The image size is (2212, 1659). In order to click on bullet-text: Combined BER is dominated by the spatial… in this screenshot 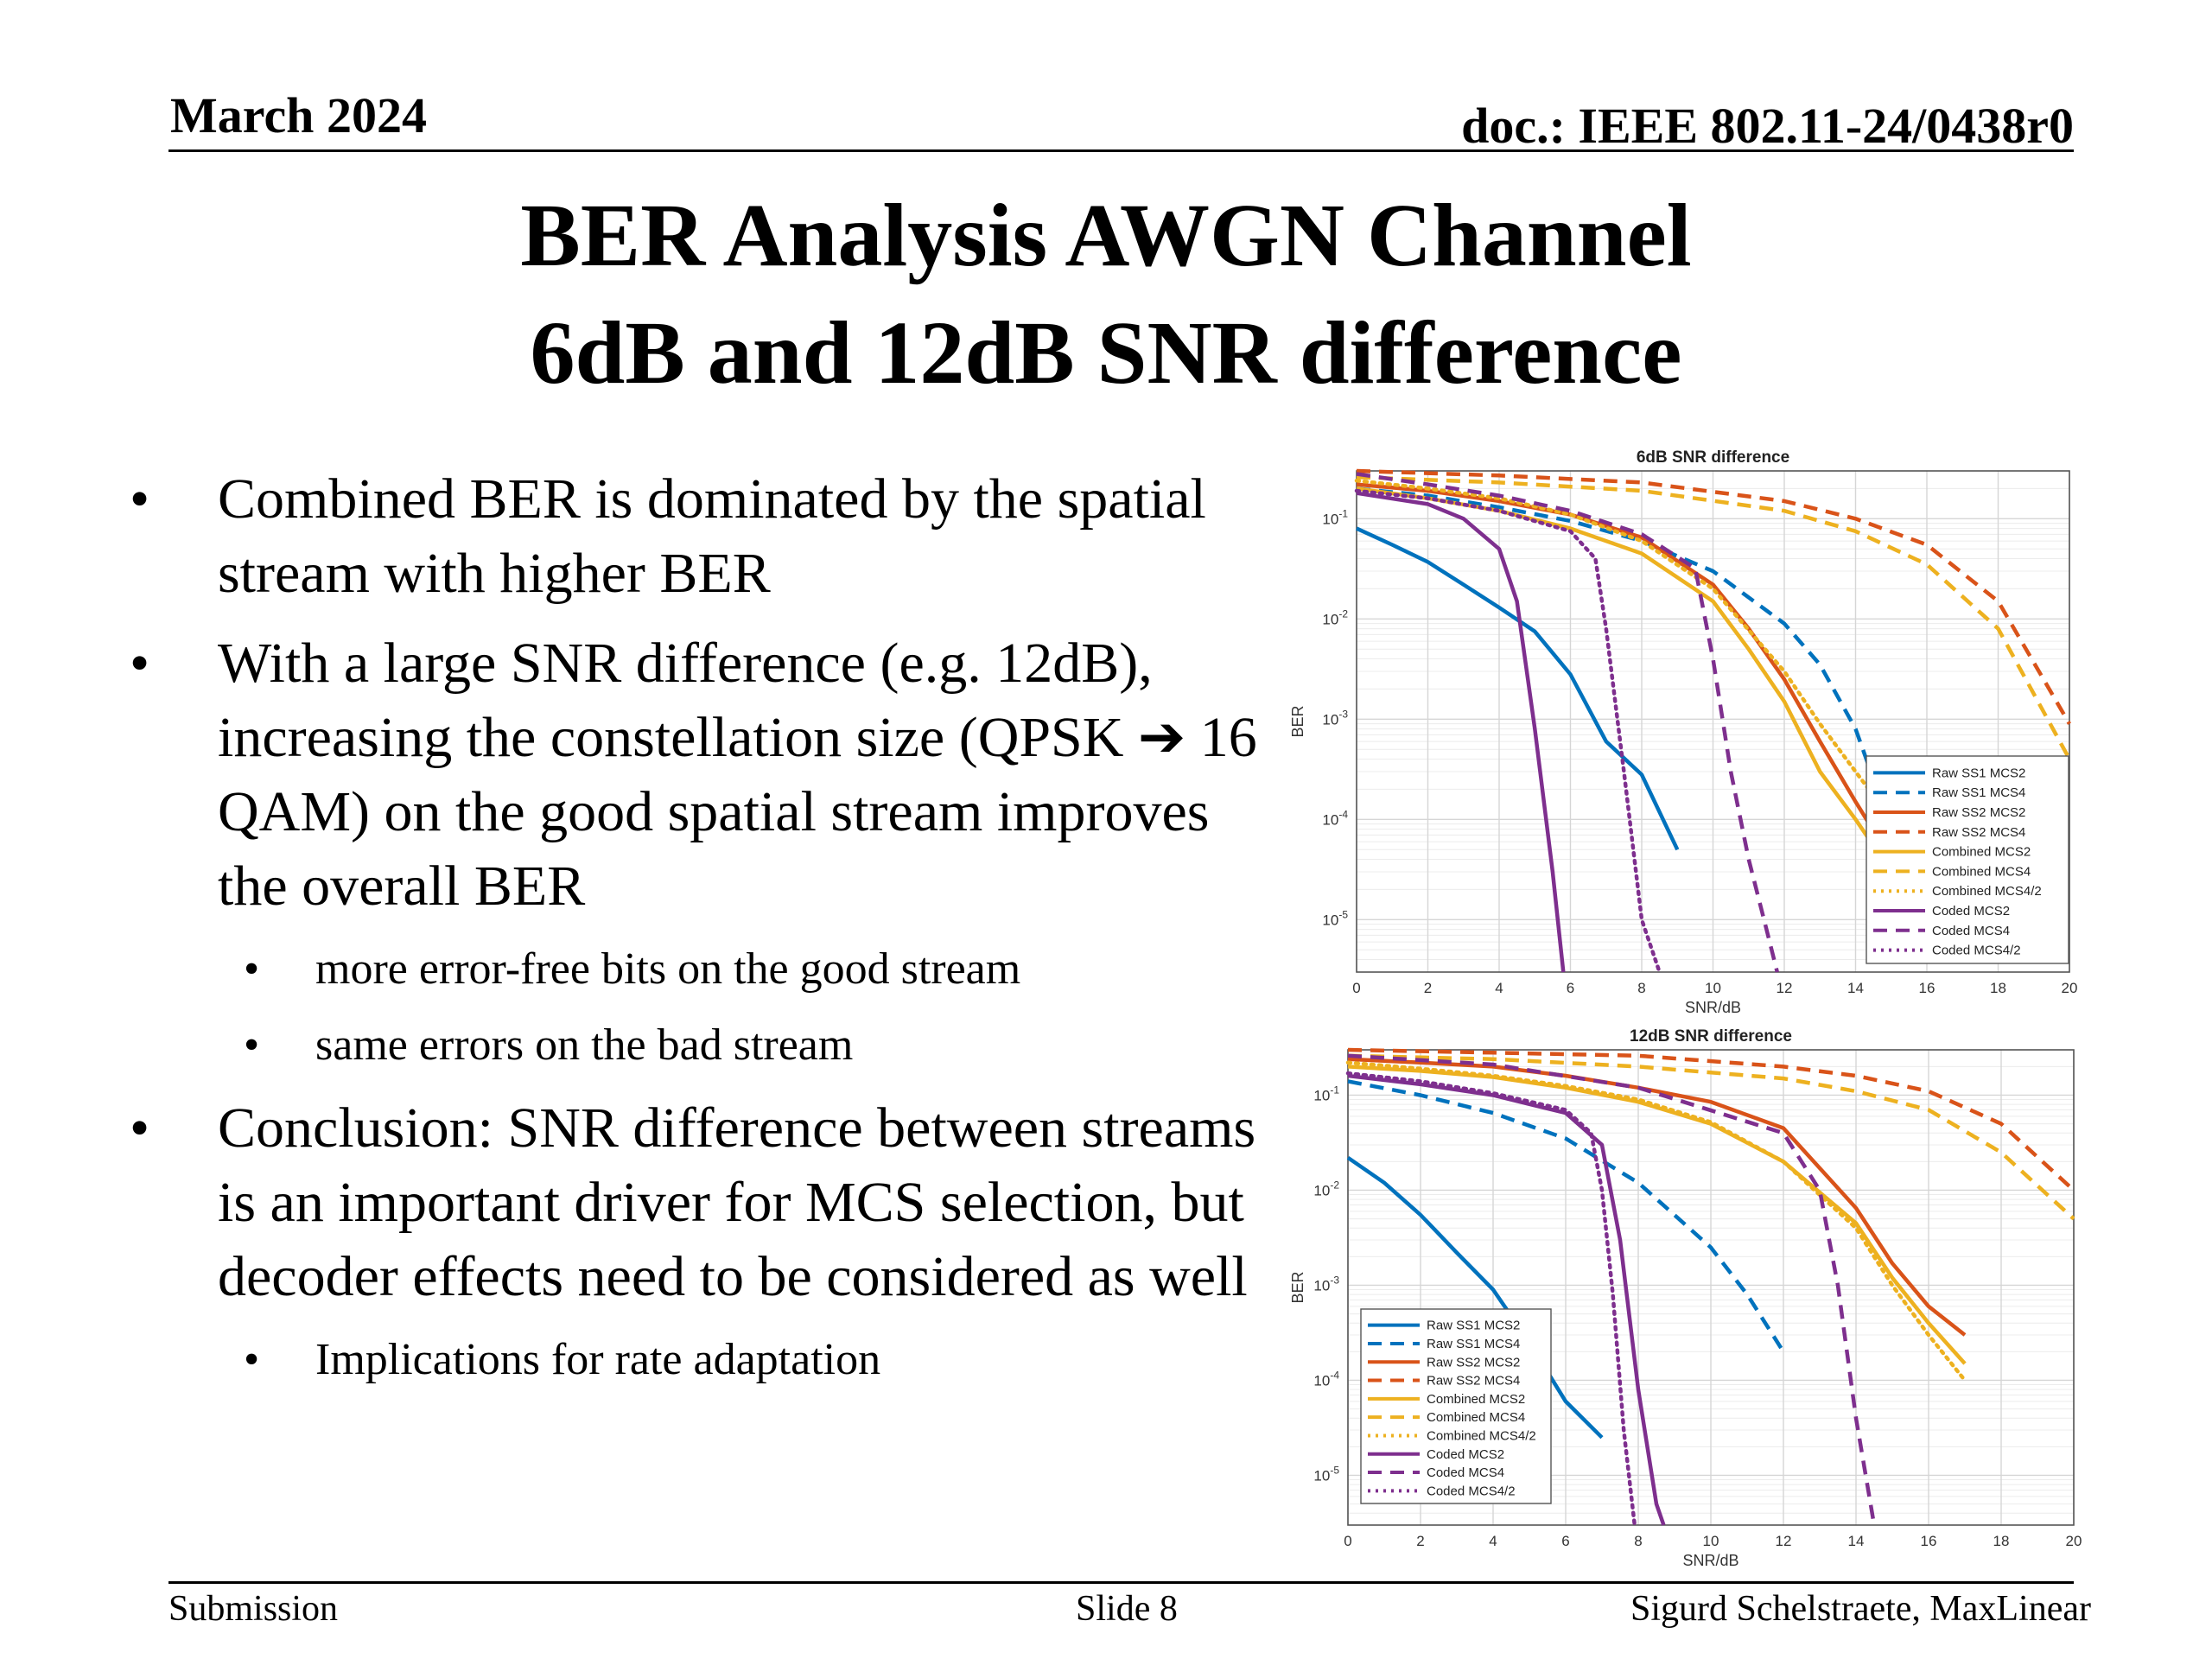, I will do `click(712, 536)`.